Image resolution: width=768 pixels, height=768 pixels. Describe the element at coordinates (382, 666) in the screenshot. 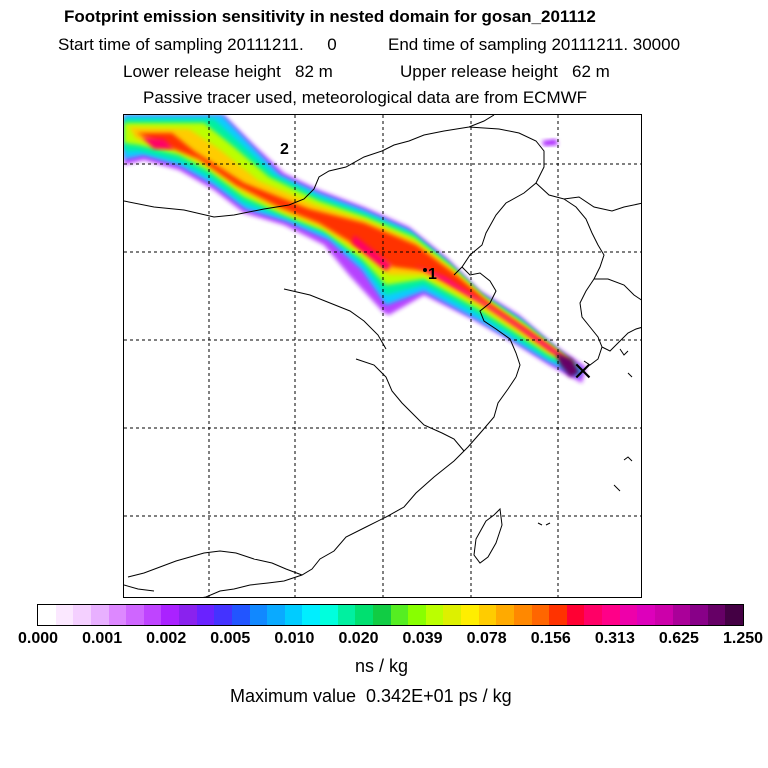

I see `colorbar-unit: ns / kg` at that location.